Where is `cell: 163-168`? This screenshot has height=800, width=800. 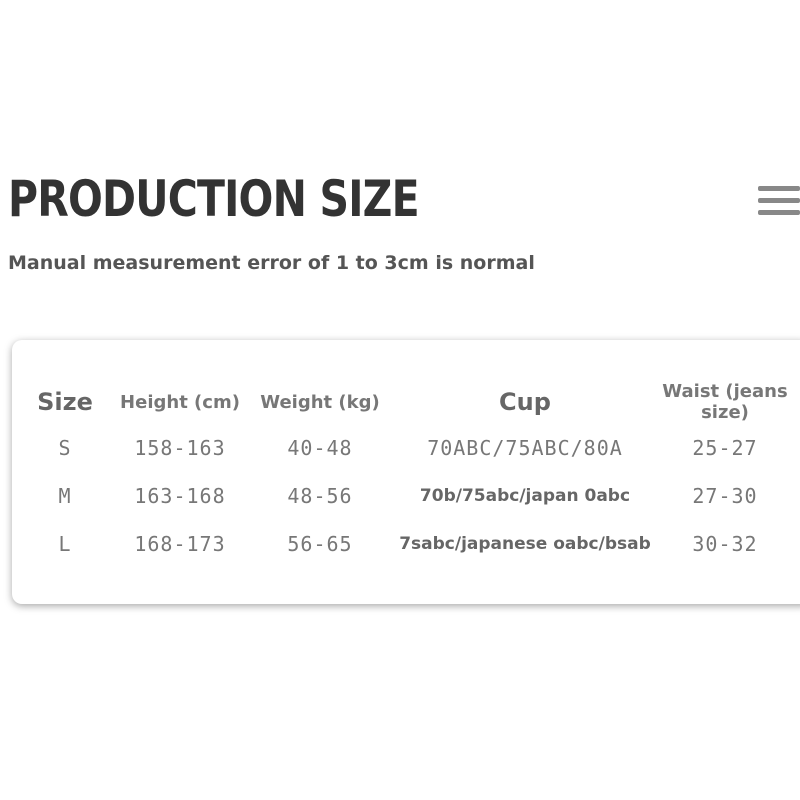
cell: 163-168 is located at coordinates (180, 496).